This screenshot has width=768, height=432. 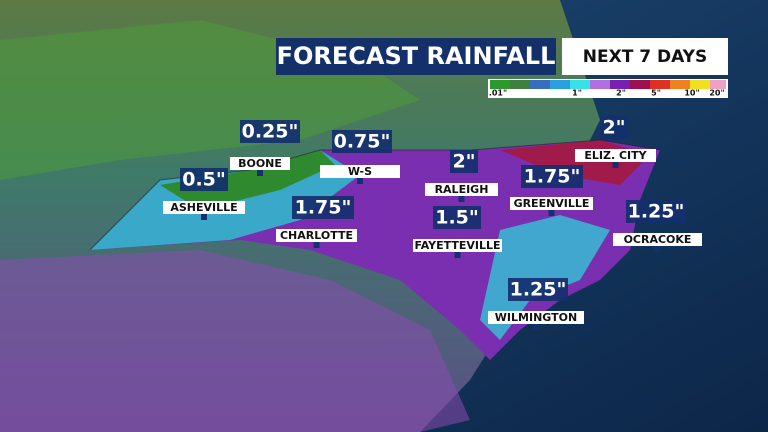 I want to click on rain-amount: 1.5", so click(x=457, y=218).